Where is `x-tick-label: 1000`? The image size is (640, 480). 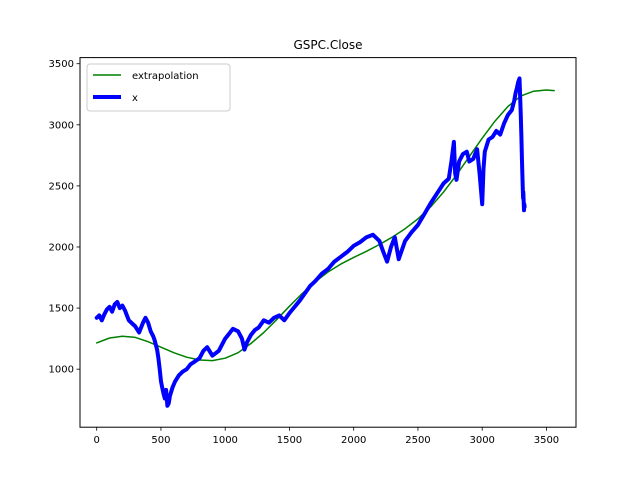
x-tick-label: 1000 is located at coordinates (224, 440).